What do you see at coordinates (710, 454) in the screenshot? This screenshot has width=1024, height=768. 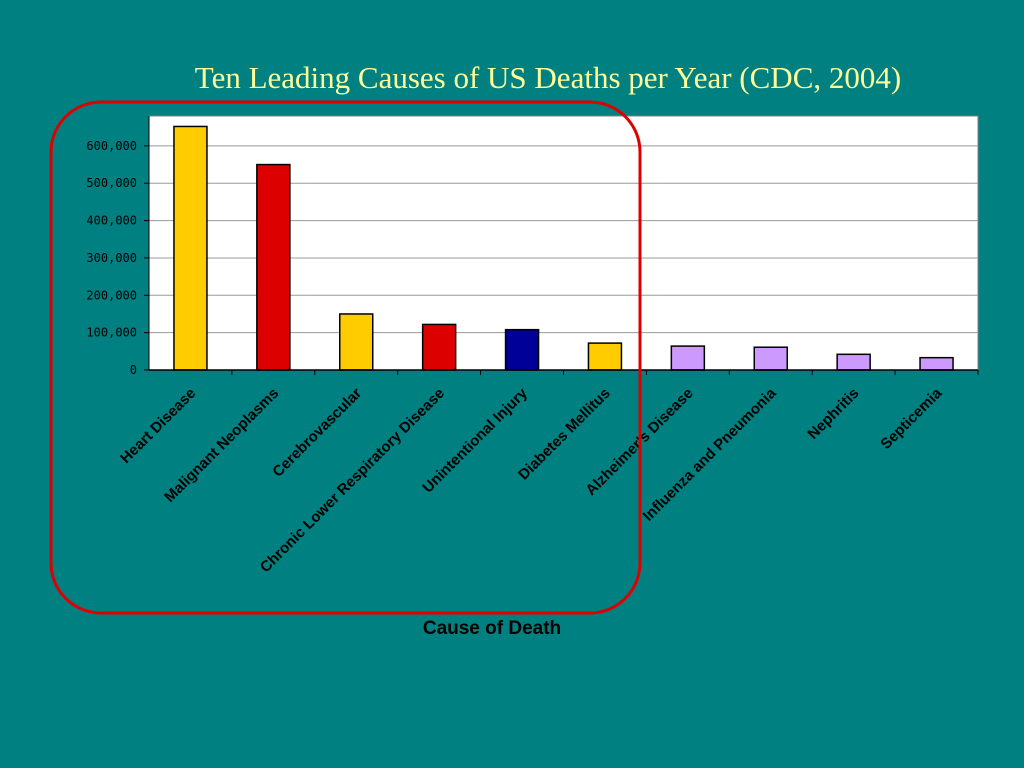 I see `x-category-label: Influenza and Pneumonia` at bounding box center [710, 454].